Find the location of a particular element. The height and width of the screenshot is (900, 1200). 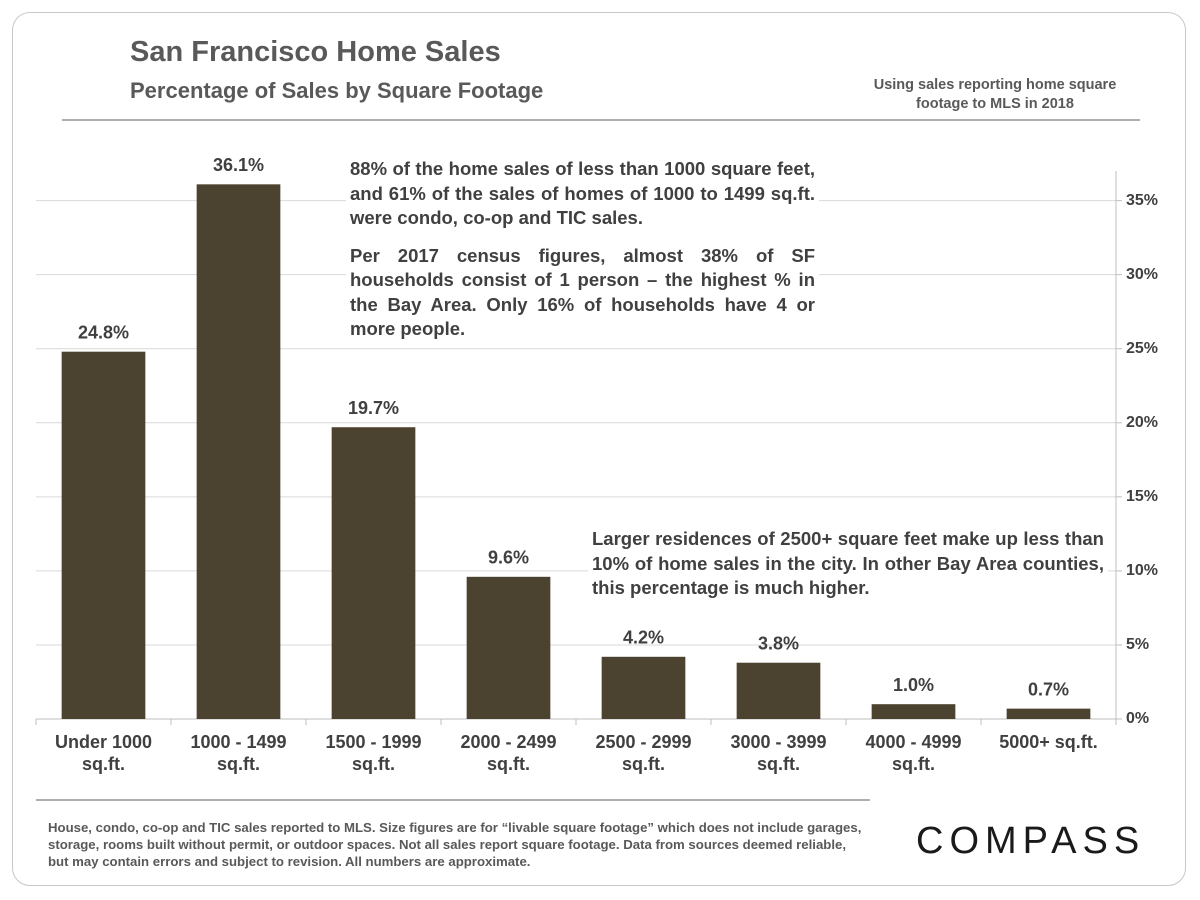

x-tick-label: 1000 - 1499 sq.ft. is located at coordinates (238, 753).